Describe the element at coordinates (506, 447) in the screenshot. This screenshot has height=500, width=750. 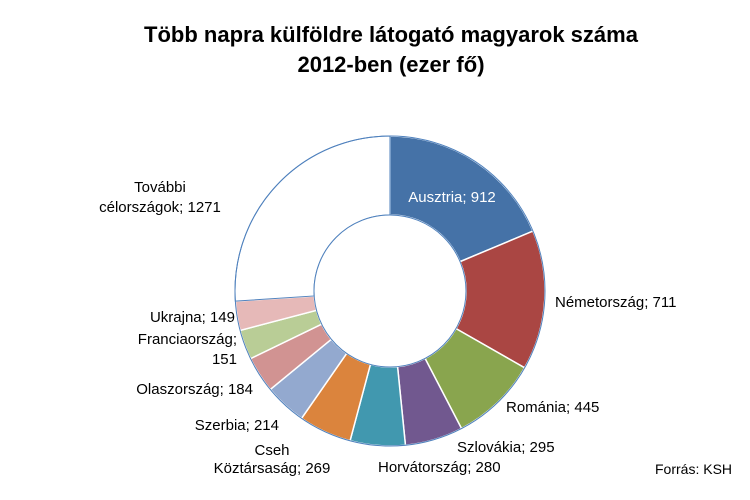
I see `slice-label-szlov-kia: Szlovákia; 295` at that location.